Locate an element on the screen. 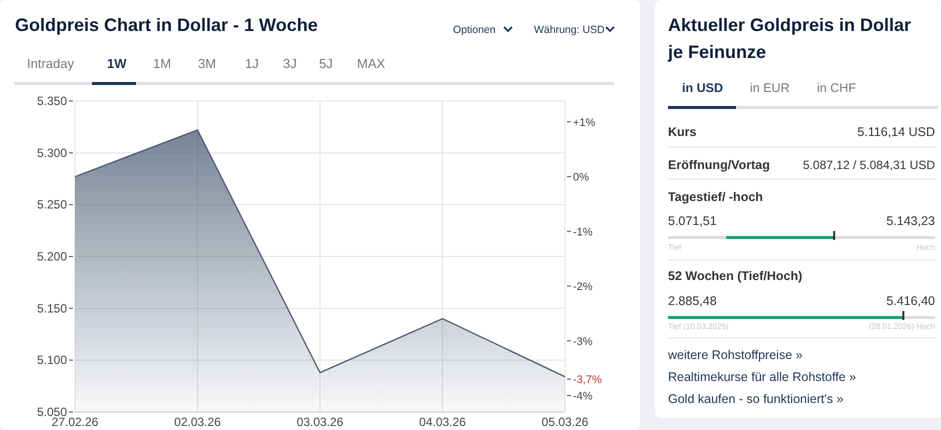 This screenshot has height=430, width=941. text: 5.116,14 USD is located at coordinates (896, 132).